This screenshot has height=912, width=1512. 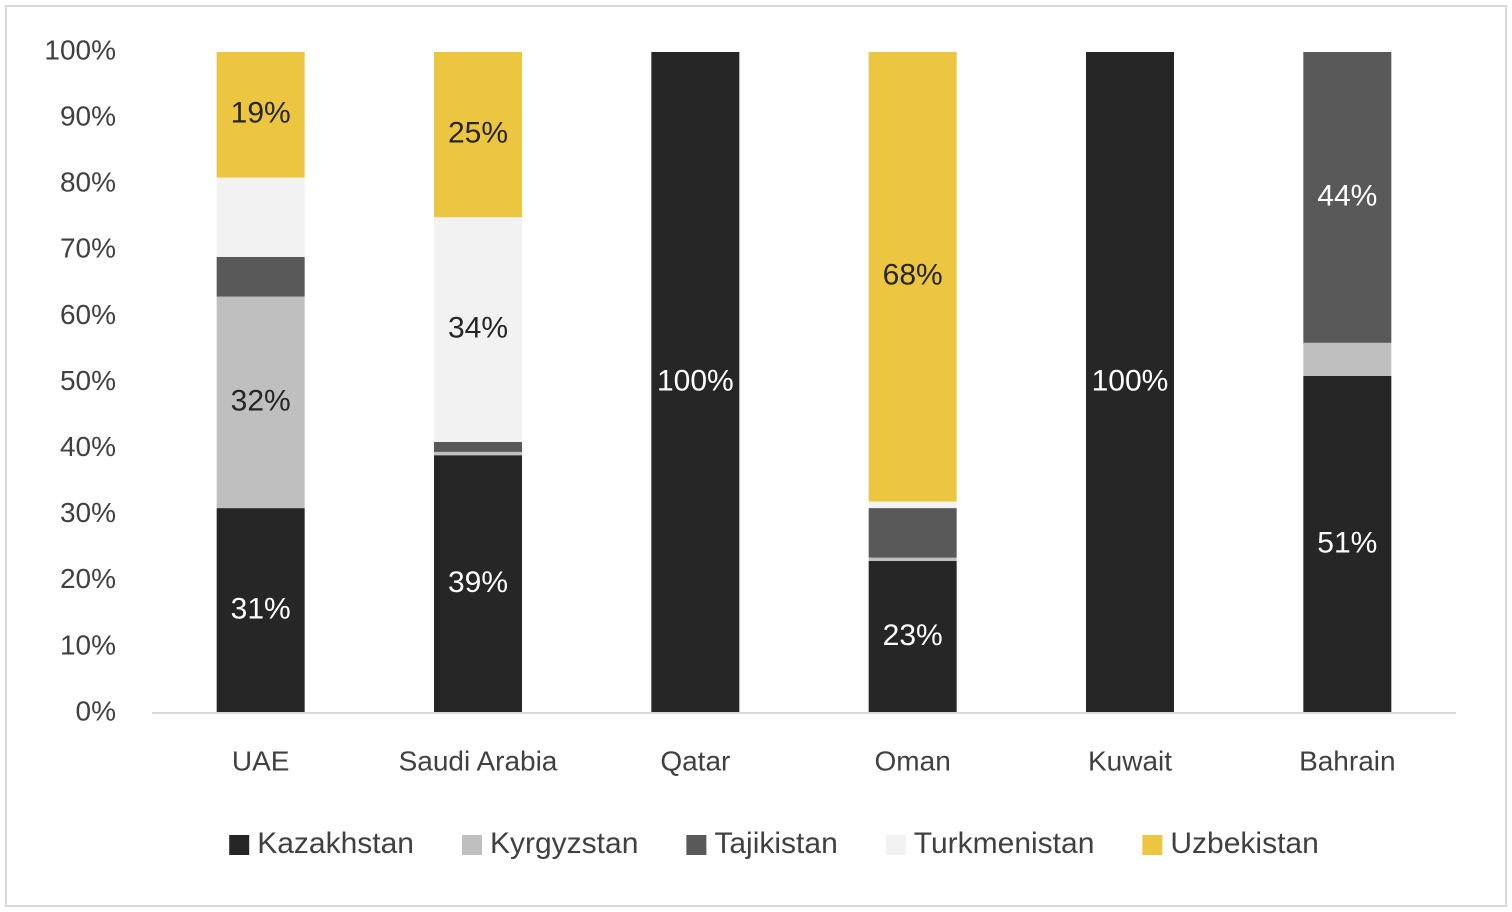 I want to click on x-tick-label: Oman, so click(x=913, y=760).